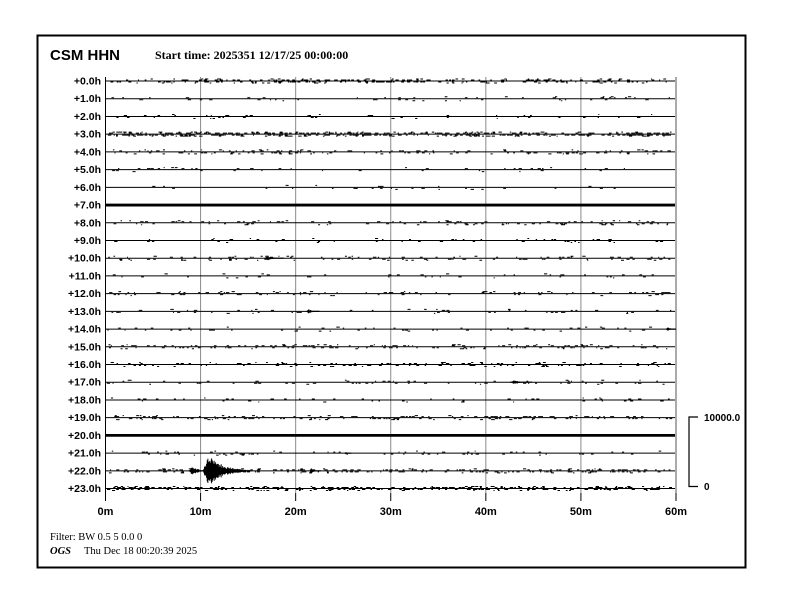 This screenshot has height=612, width=792. Describe the element at coordinates (84, 418) in the screenshot. I see `y-axis-label: +19.0h` at that location.